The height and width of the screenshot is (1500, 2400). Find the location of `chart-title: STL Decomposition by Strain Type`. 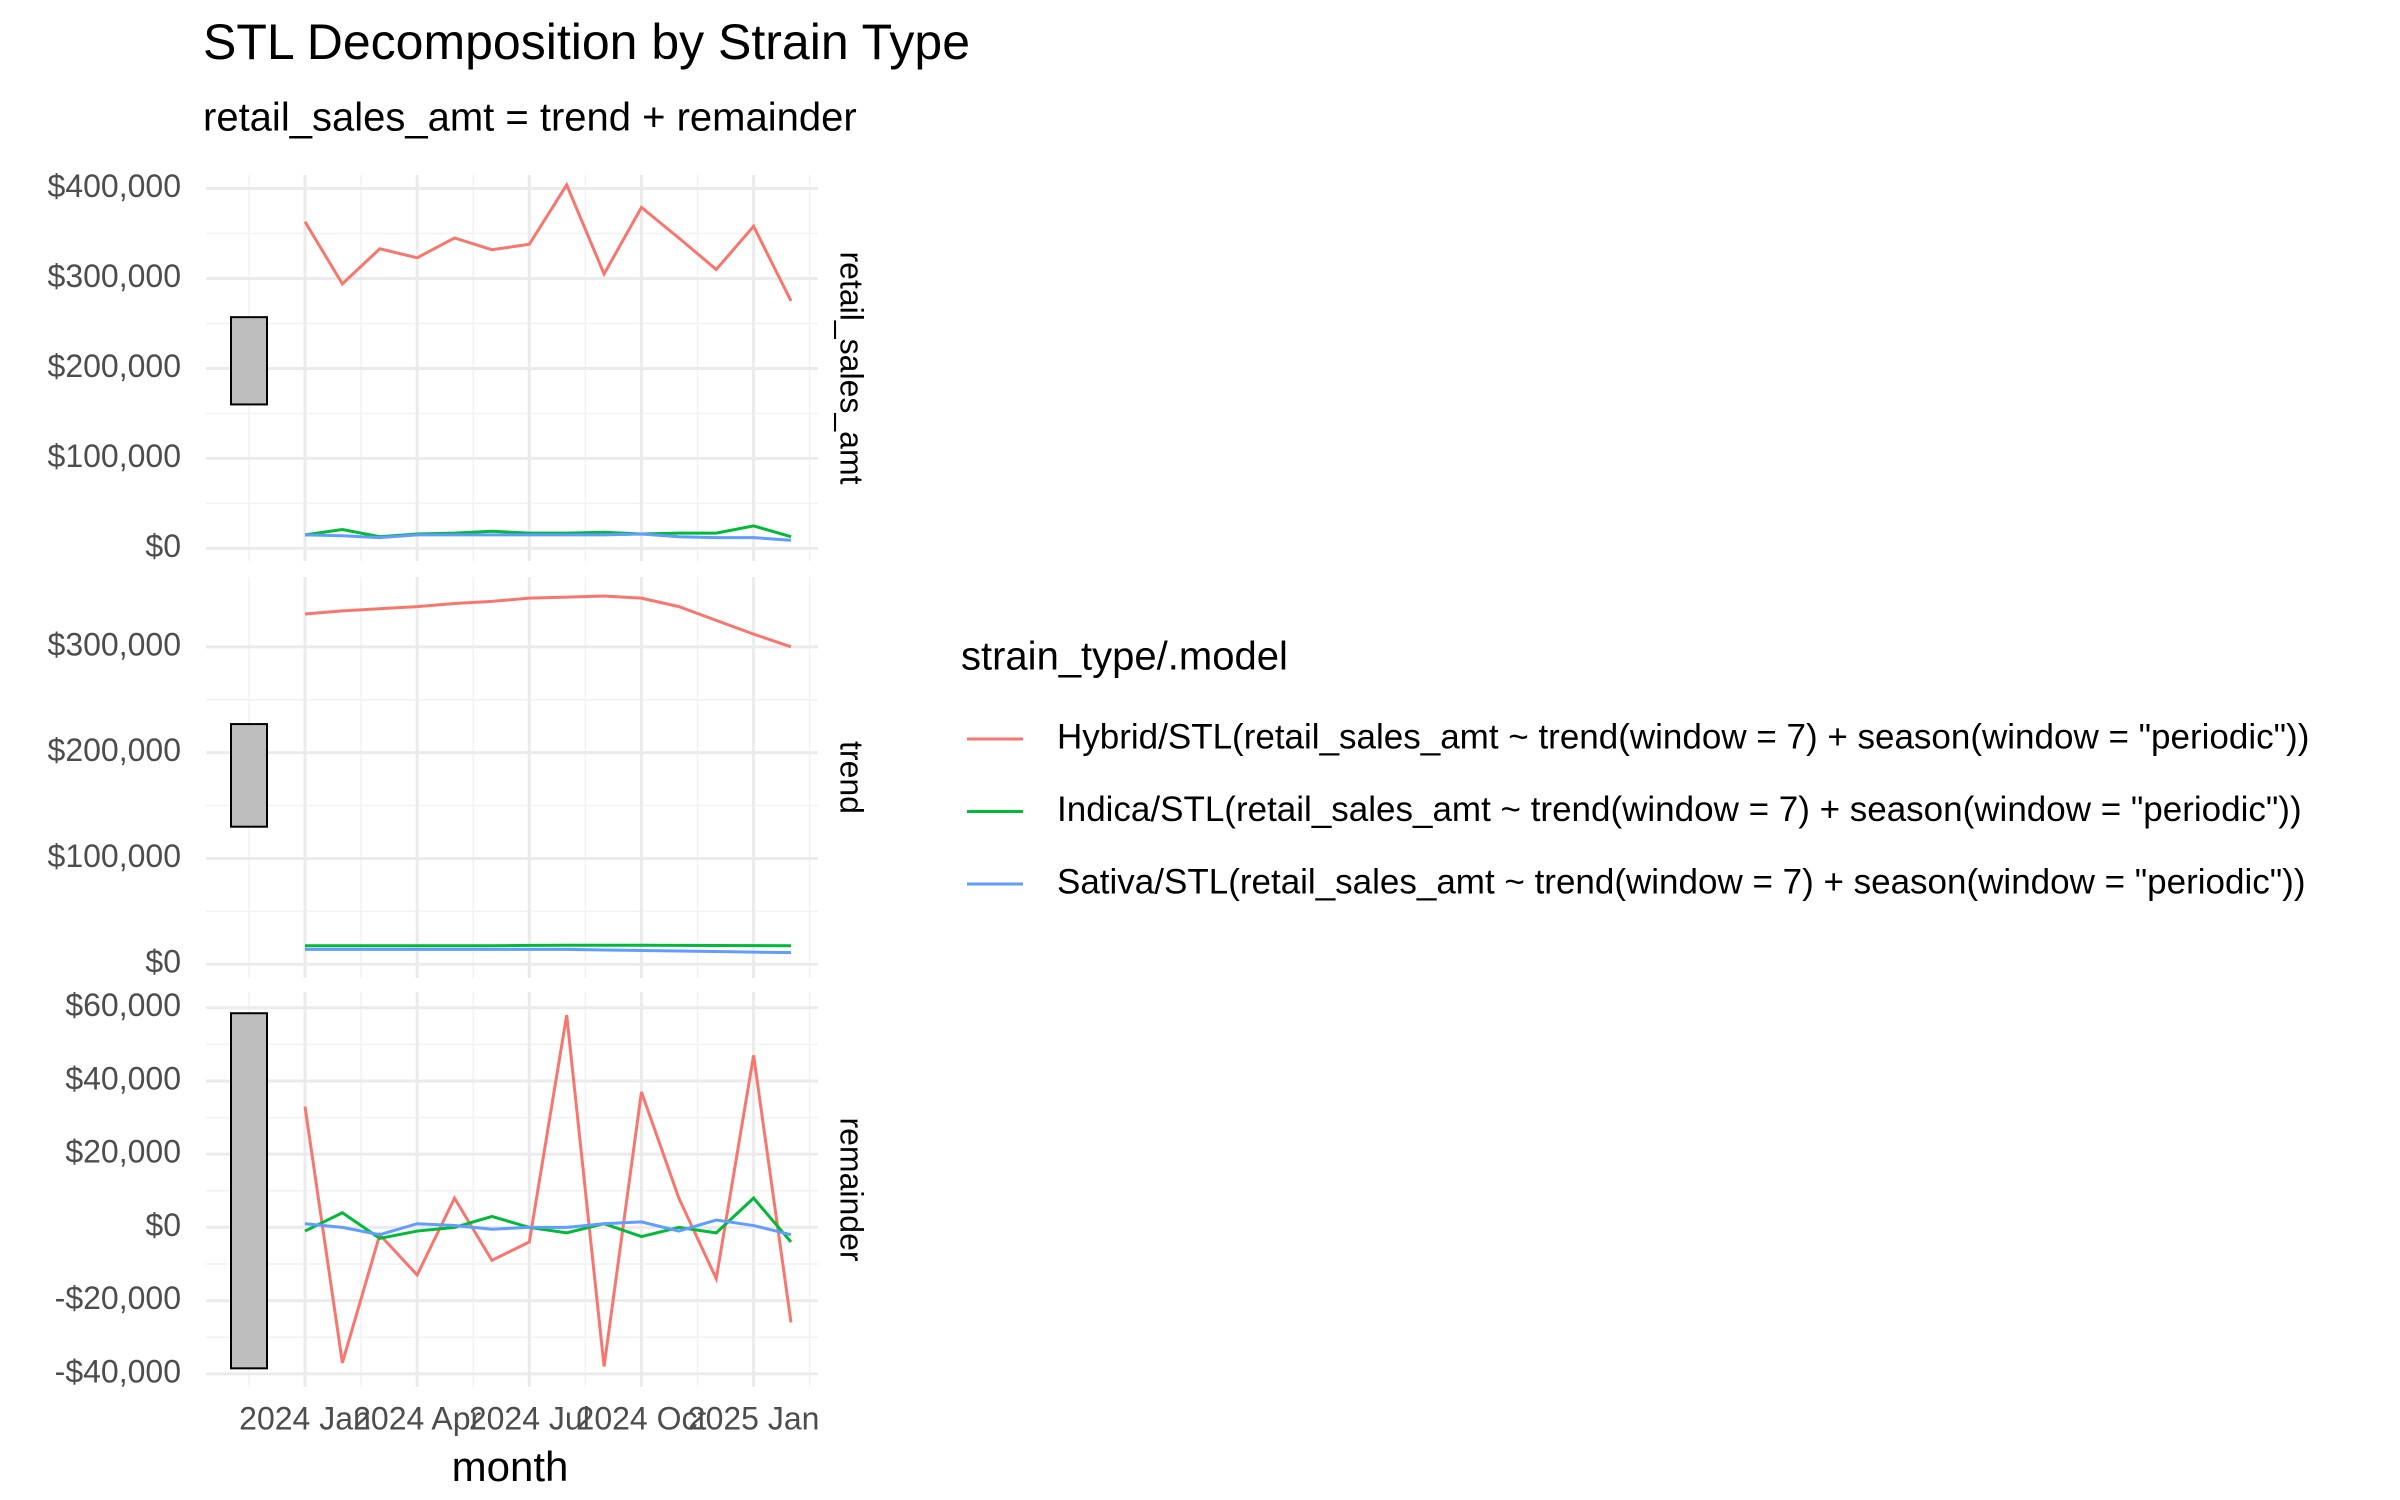

chart-title: STL Decomposition by Strain Type is located at coordinates (586, 42).